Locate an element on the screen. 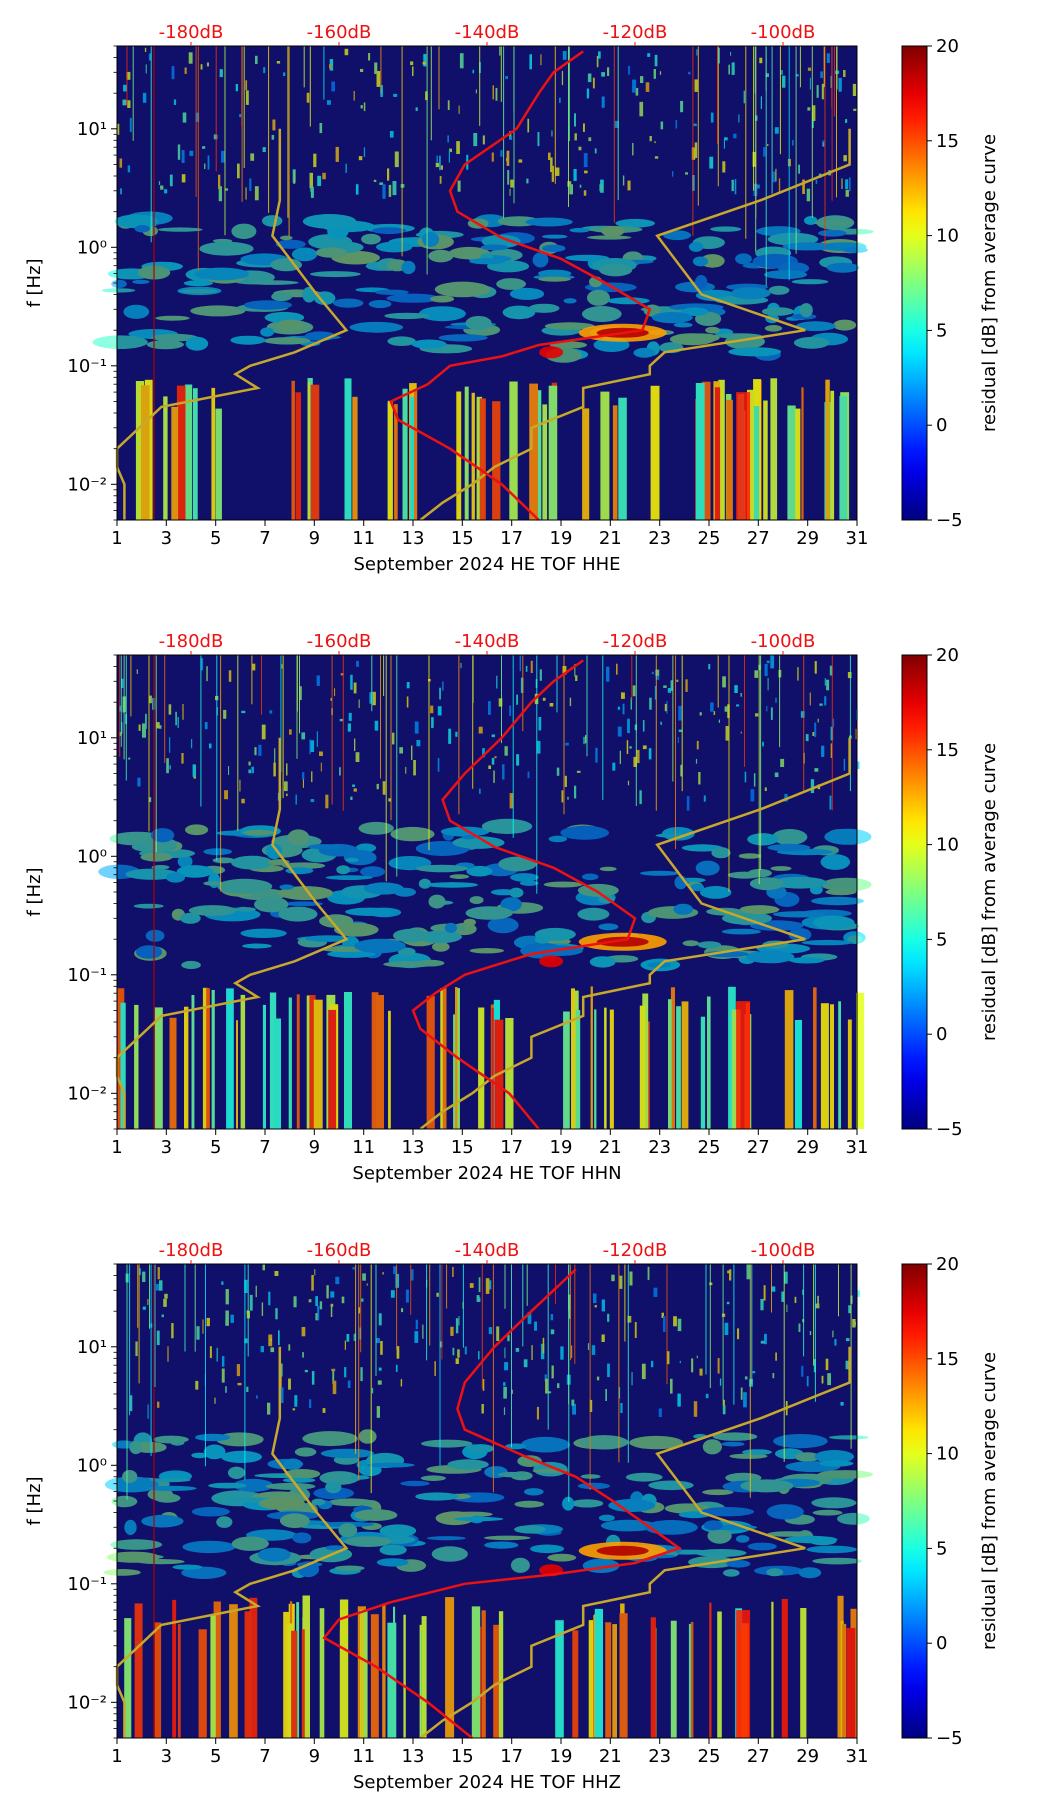 Image resolution: width=1052 pixels, height=1806 pixels. x-tick-label: 25 is located at coordinates (709, 1147).